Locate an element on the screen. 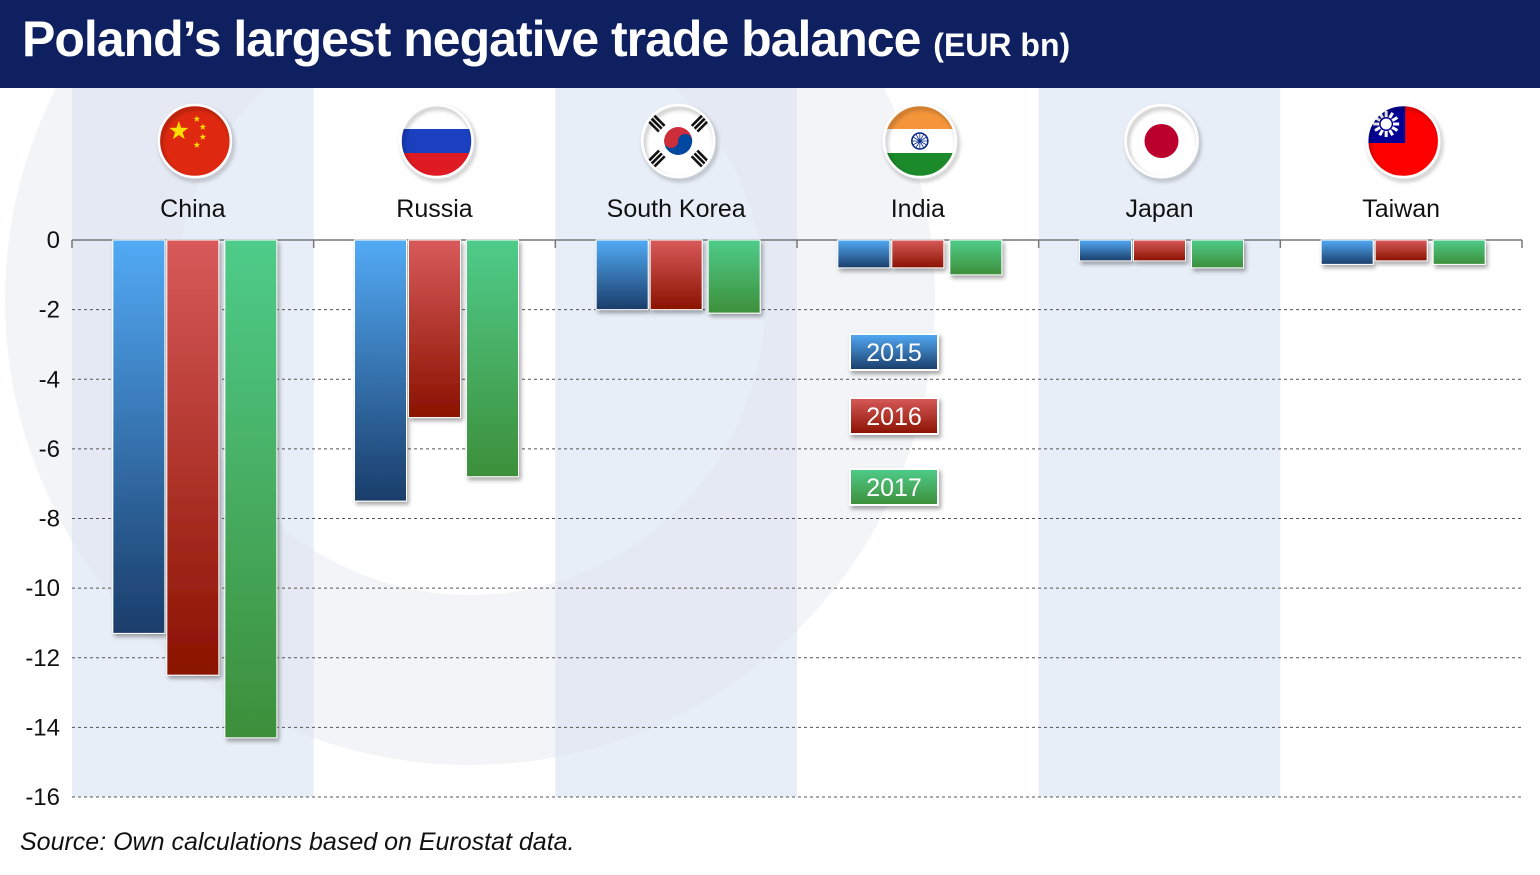 This screenshot has width=1540, height=875. bar-2015-russia is located at coordinates (380, 370).